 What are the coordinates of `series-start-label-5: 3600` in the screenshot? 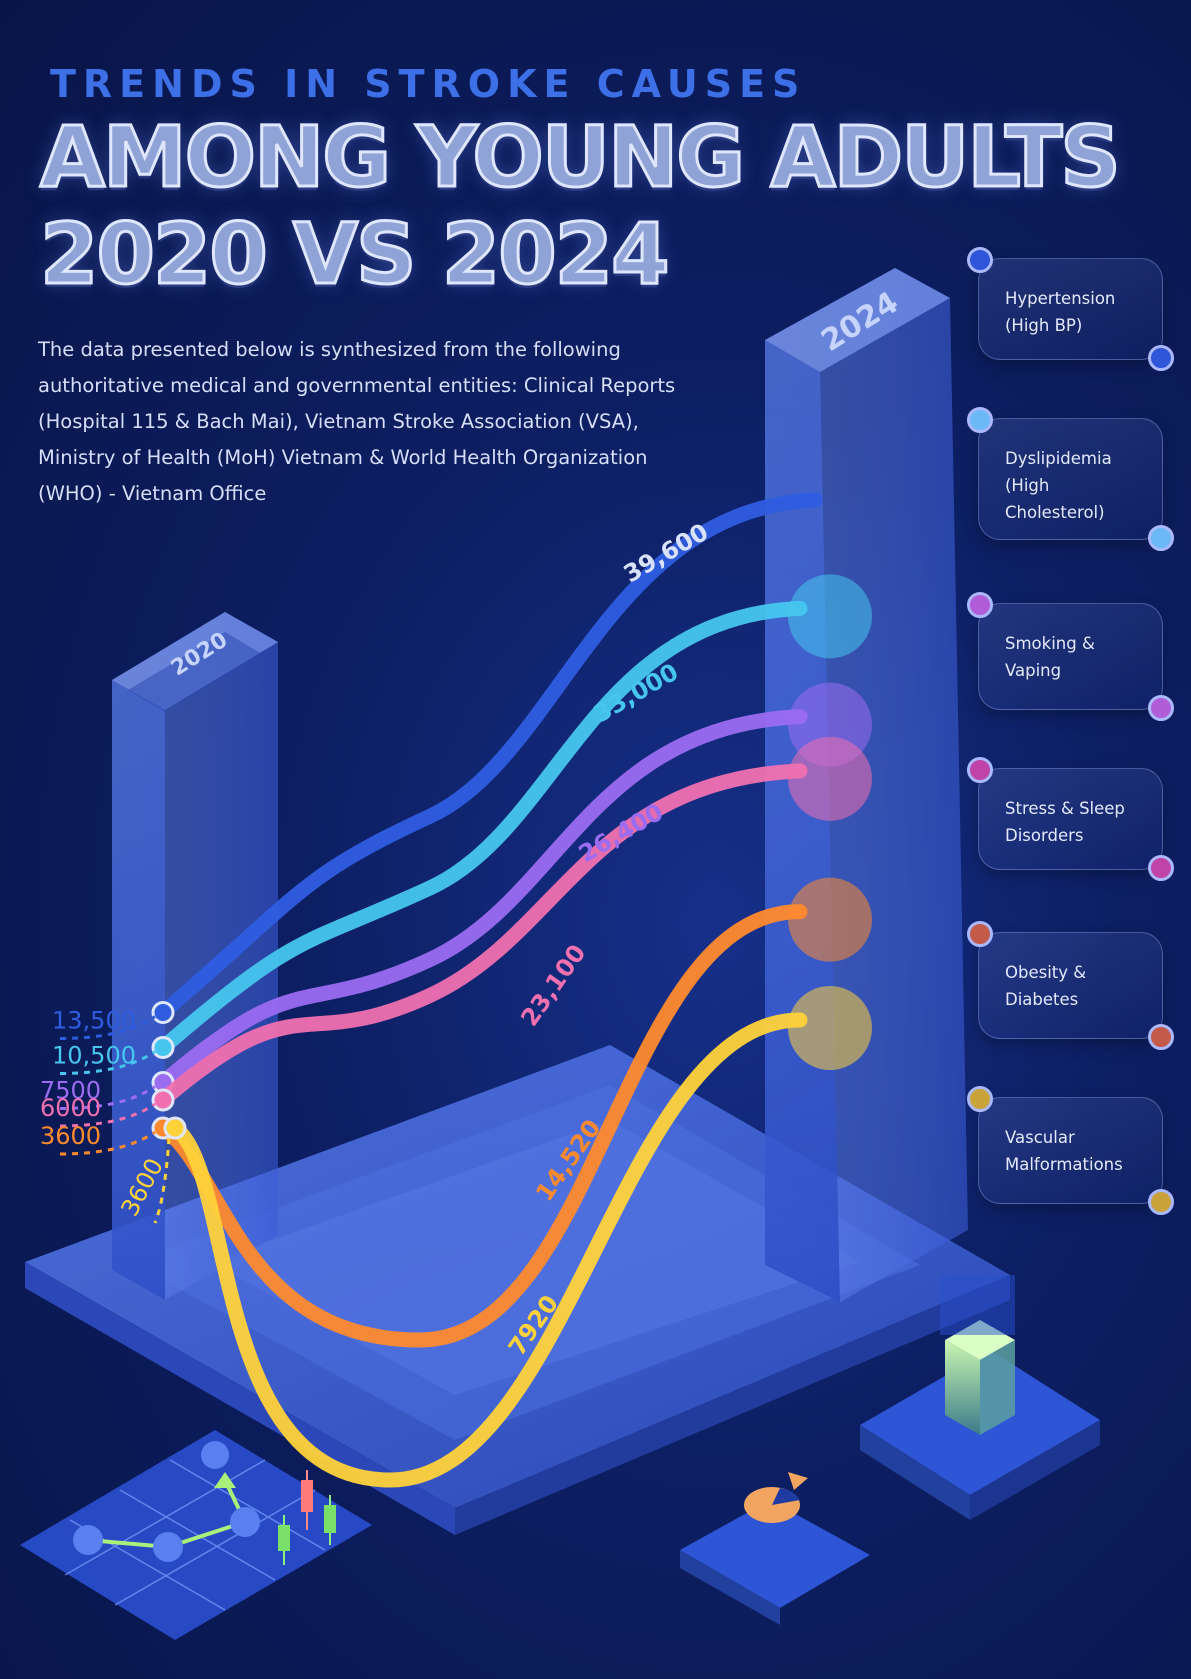 It's located at (70, 1136).